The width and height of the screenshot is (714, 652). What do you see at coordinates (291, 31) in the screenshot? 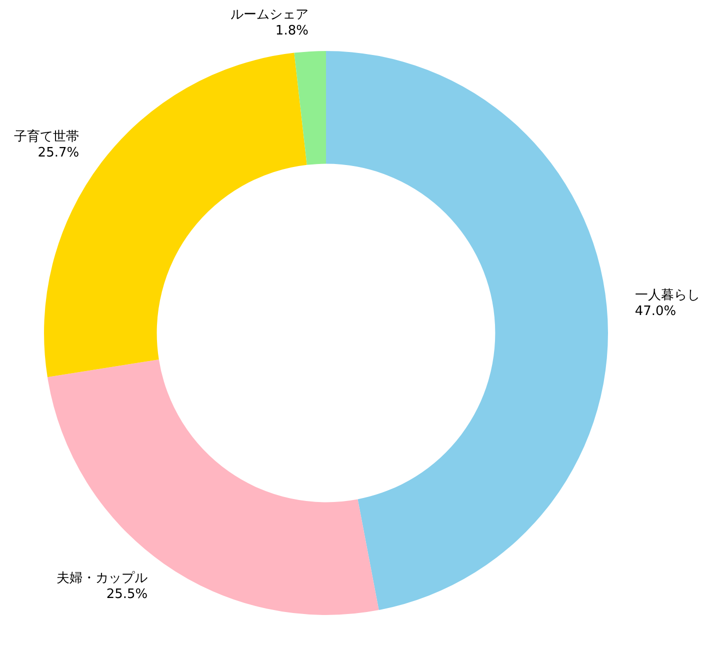
I see `data-label: 1.8%` at bounding box center [291, 31].